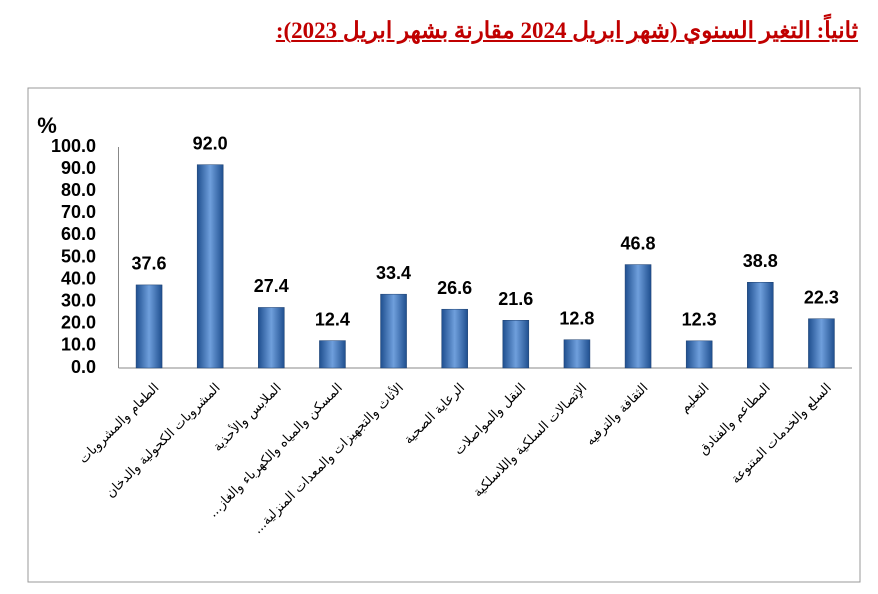 The image size is (878, 594). What do you see at coordinates (210, 143) in the screenshot?
I see `data-label: 92.0` at bounding box center [210, 143].